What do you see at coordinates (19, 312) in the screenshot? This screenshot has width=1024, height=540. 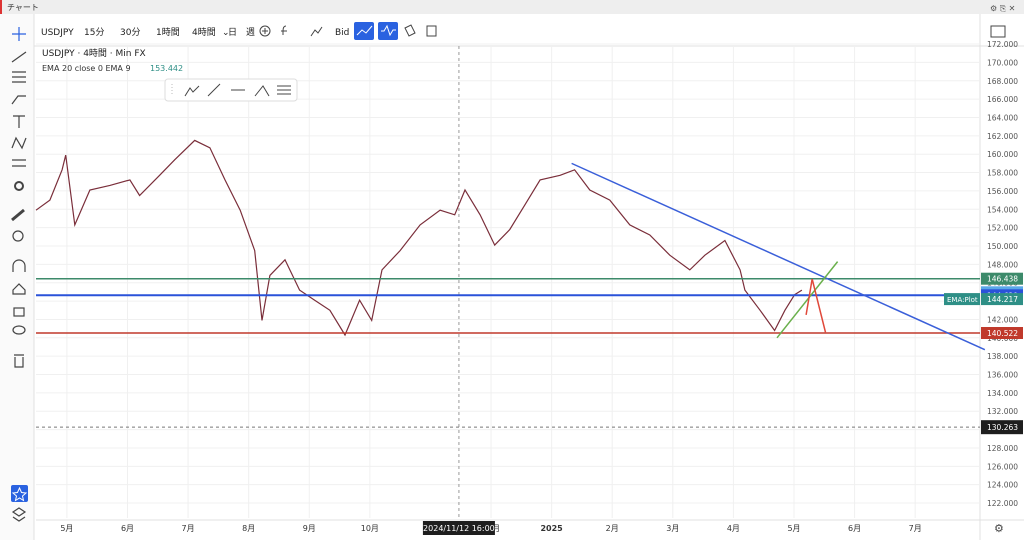 I see `lock-tool` at bounding box center [19, 312].